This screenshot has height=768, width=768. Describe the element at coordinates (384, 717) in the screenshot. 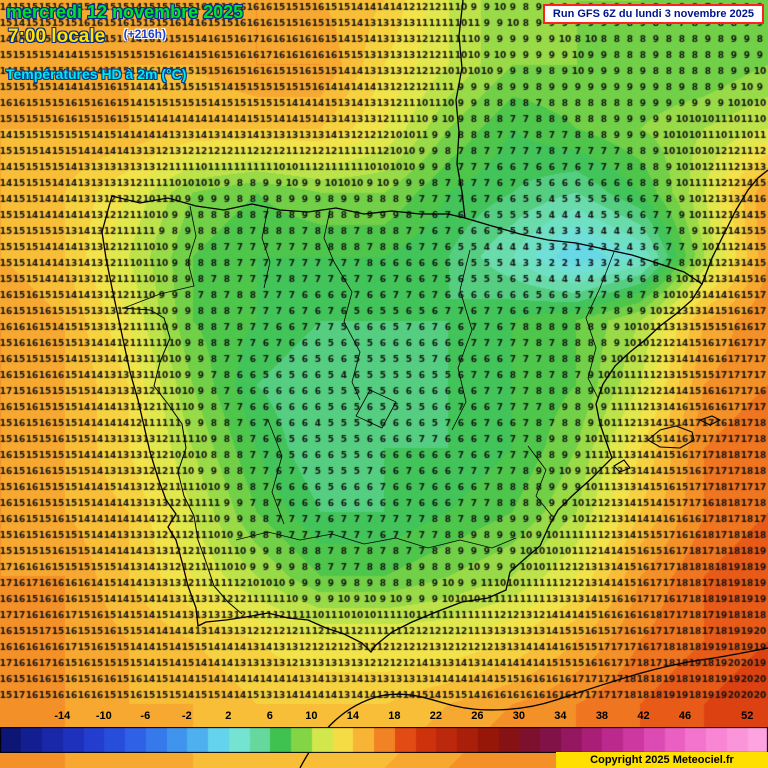

I see `colorbar-ticks: -14 -10 -6 -2 2 6 10 14 18 22 26 30 34 38 42 46 52` at that location.